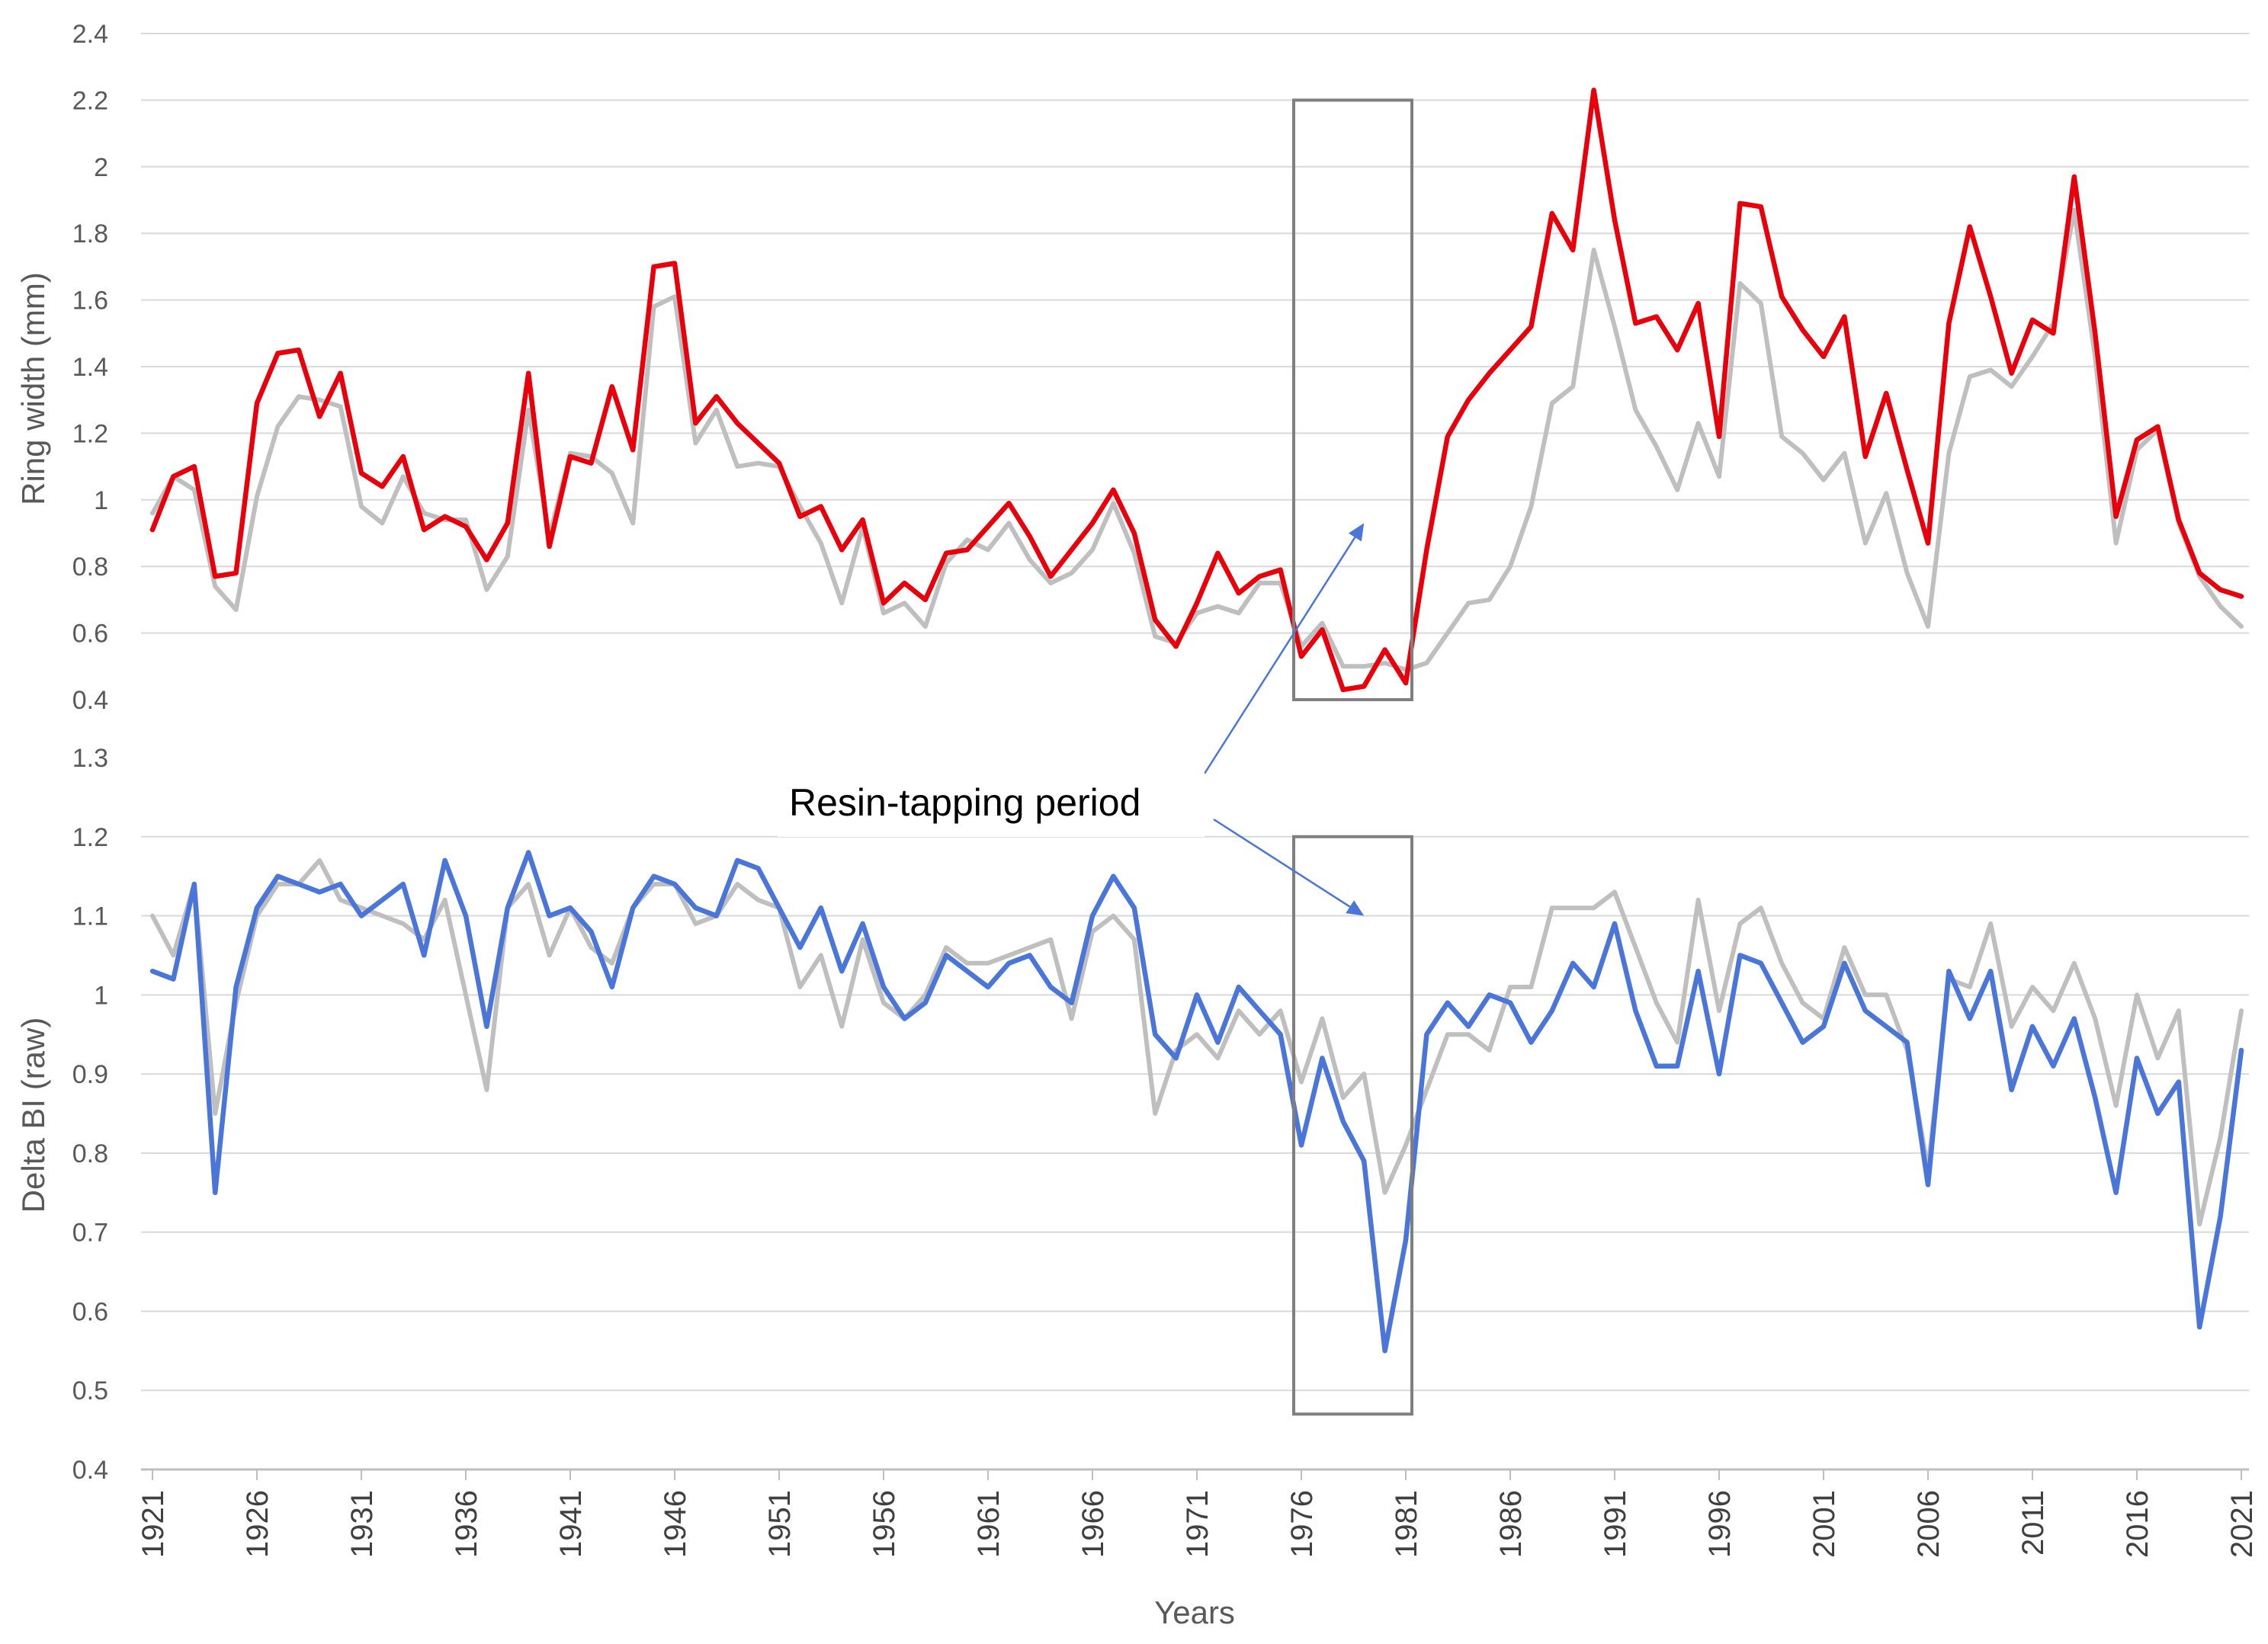 The image size is (2268, 1644). I want to click on bottom-panel-y-ticks: 0.4 0.5 0.6 0.7 0.8 0.9 1 1.1 1.2 1.3, so click(90, 1114).